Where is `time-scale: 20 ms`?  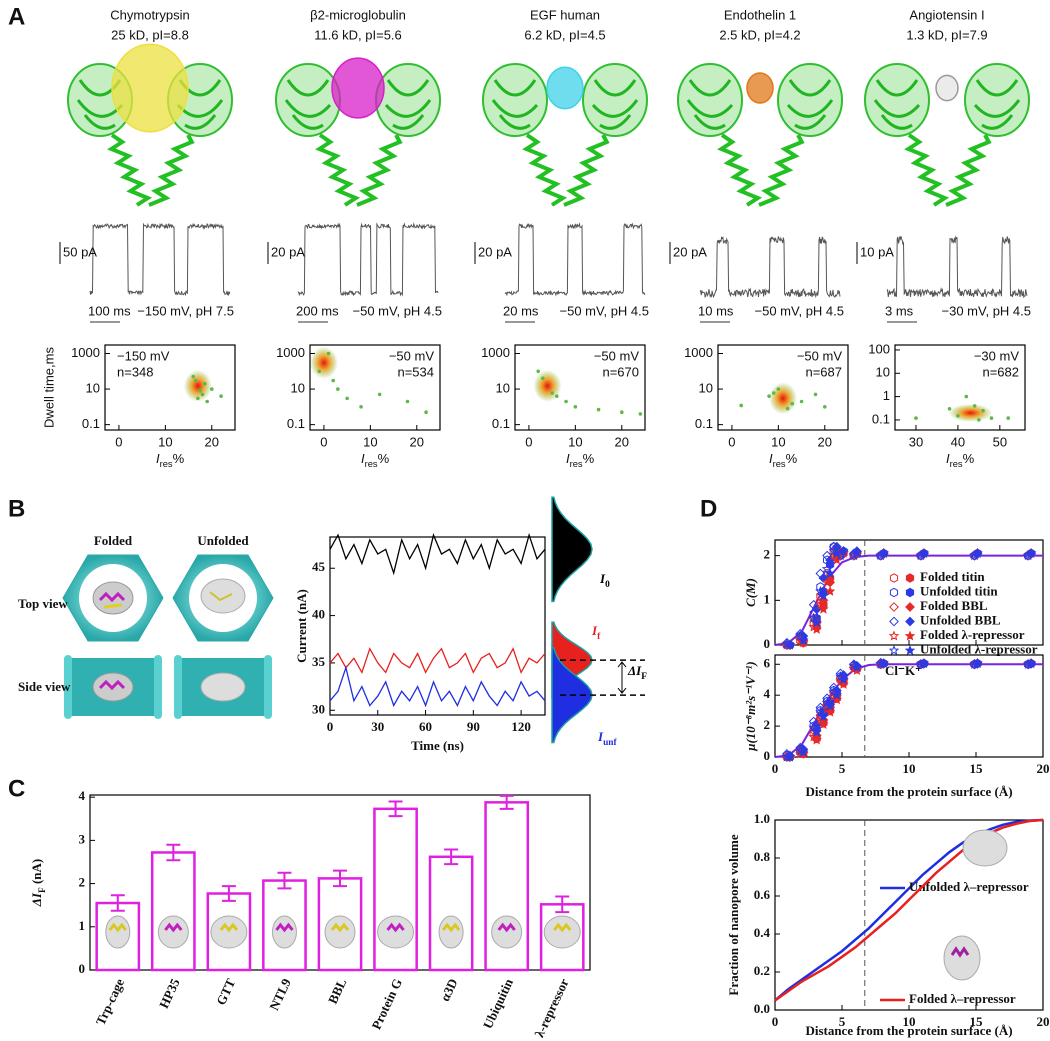 time-scale: 20 ms is located at coordinates (521, 310).